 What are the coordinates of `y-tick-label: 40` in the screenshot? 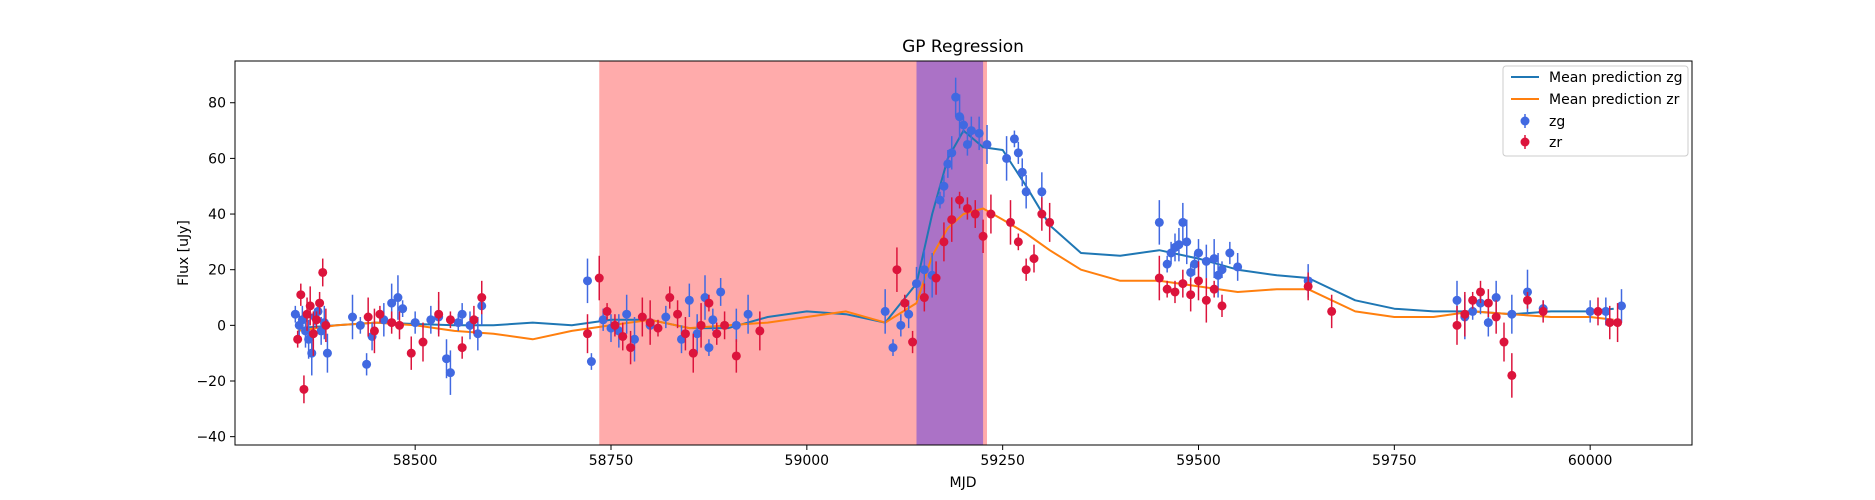 It's located at (217, 215).